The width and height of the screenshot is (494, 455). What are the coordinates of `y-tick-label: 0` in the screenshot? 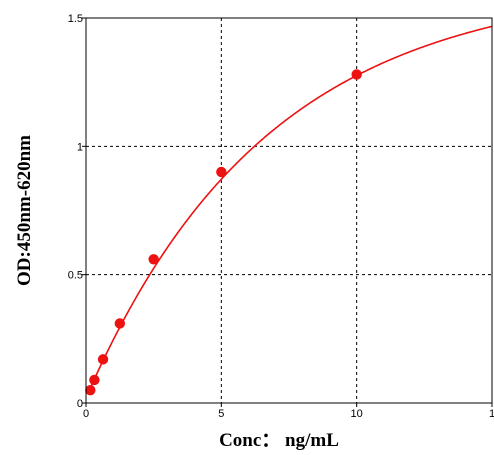 It's located at (80, 404).